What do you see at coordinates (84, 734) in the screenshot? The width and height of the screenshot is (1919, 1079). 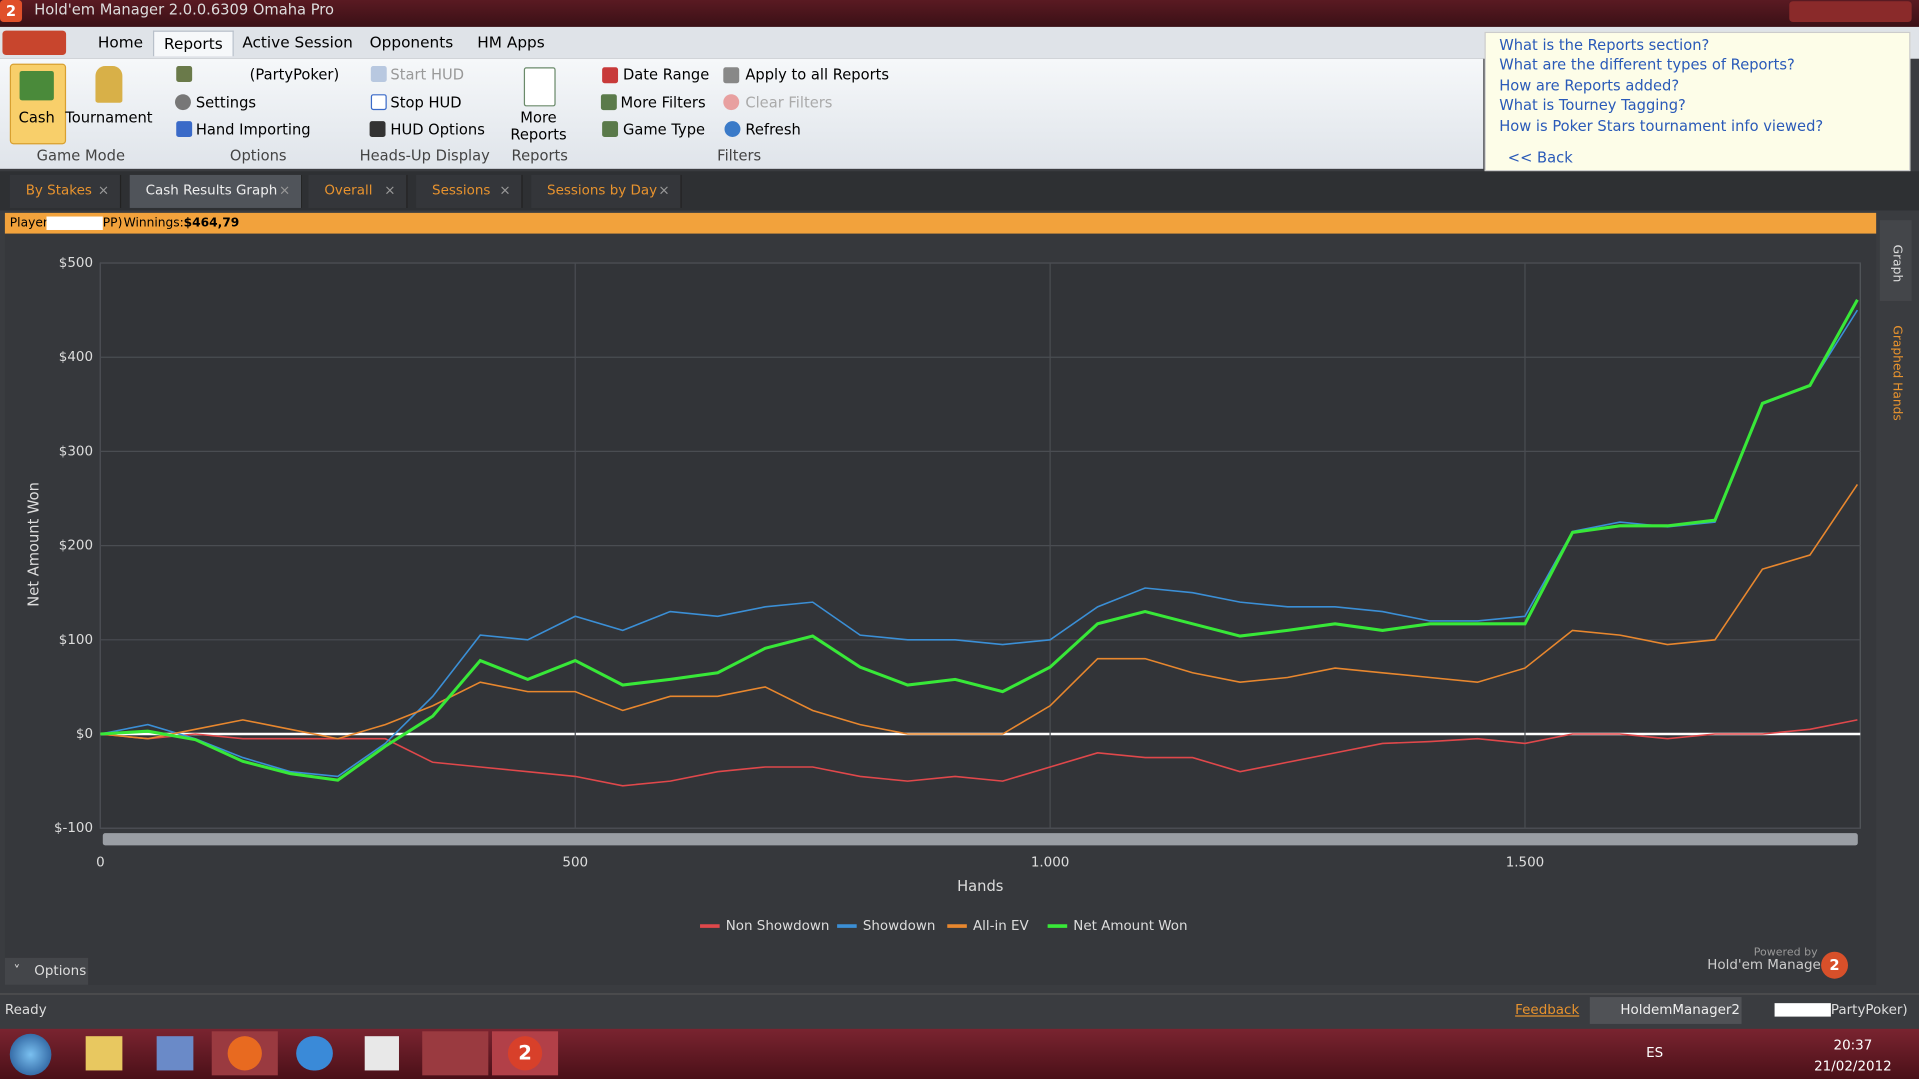 I see `y-tick-label: $0` at bounding box center [84, 734].